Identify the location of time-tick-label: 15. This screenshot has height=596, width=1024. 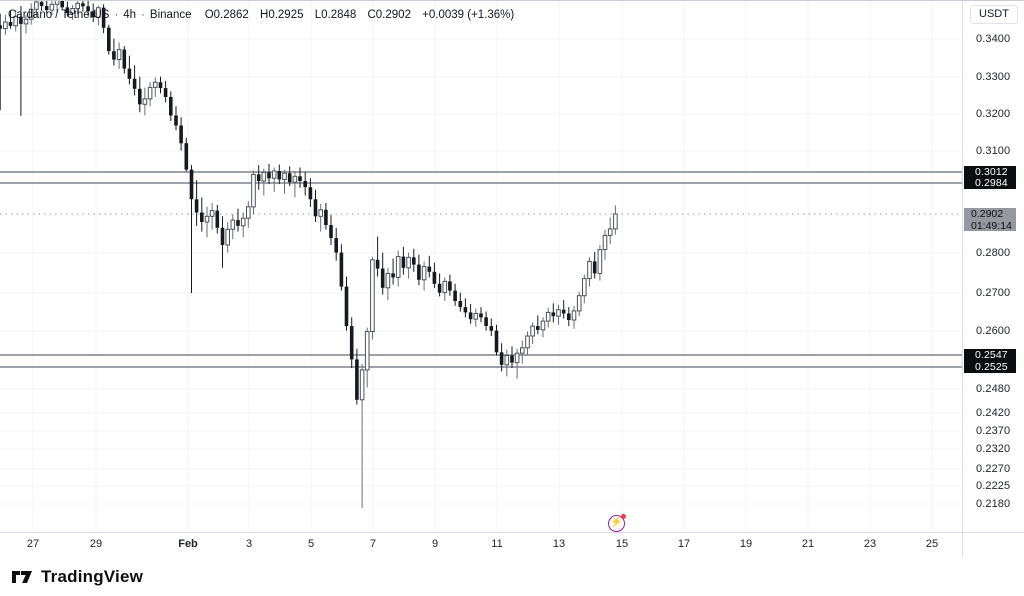
(622, 544).